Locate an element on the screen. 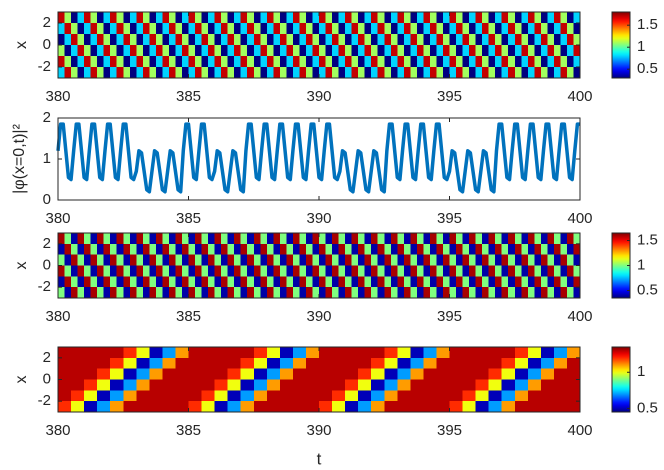 The width and height of the screenshot is (664, 470). x-tick-label: 385 is located at coordinates (188, 96).